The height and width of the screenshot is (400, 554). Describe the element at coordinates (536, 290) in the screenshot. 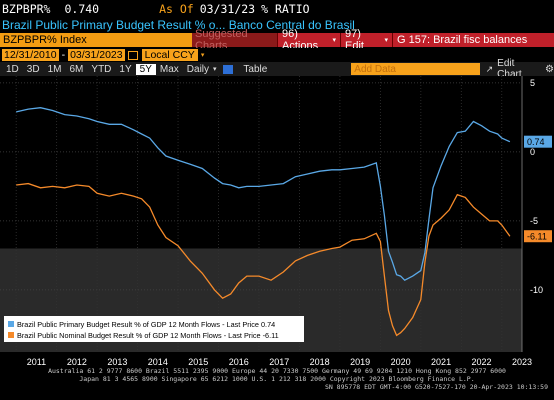

I see `y-tick-label: -10` at that location.